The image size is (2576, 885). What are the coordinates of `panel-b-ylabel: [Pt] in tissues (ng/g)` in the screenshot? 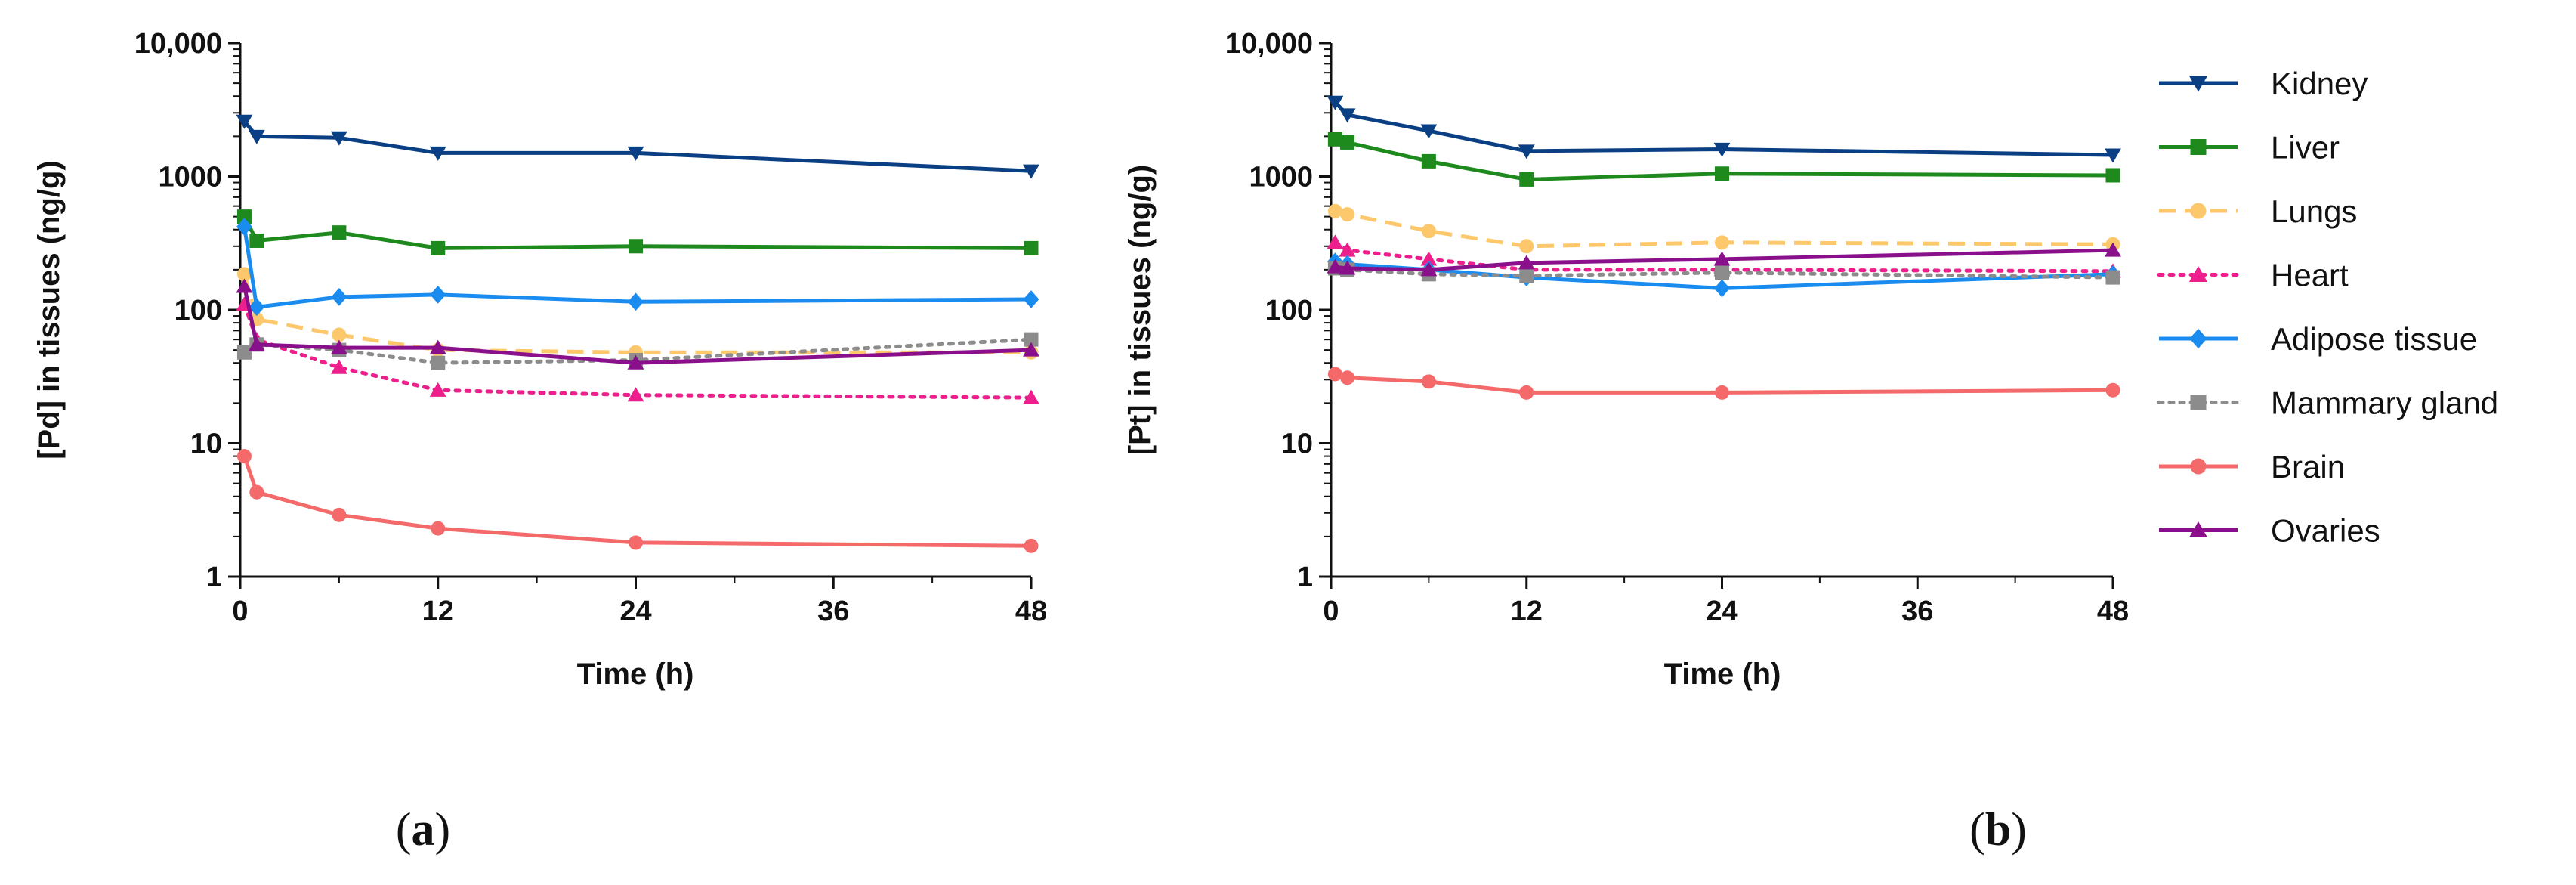 It's located at (1140, 310).